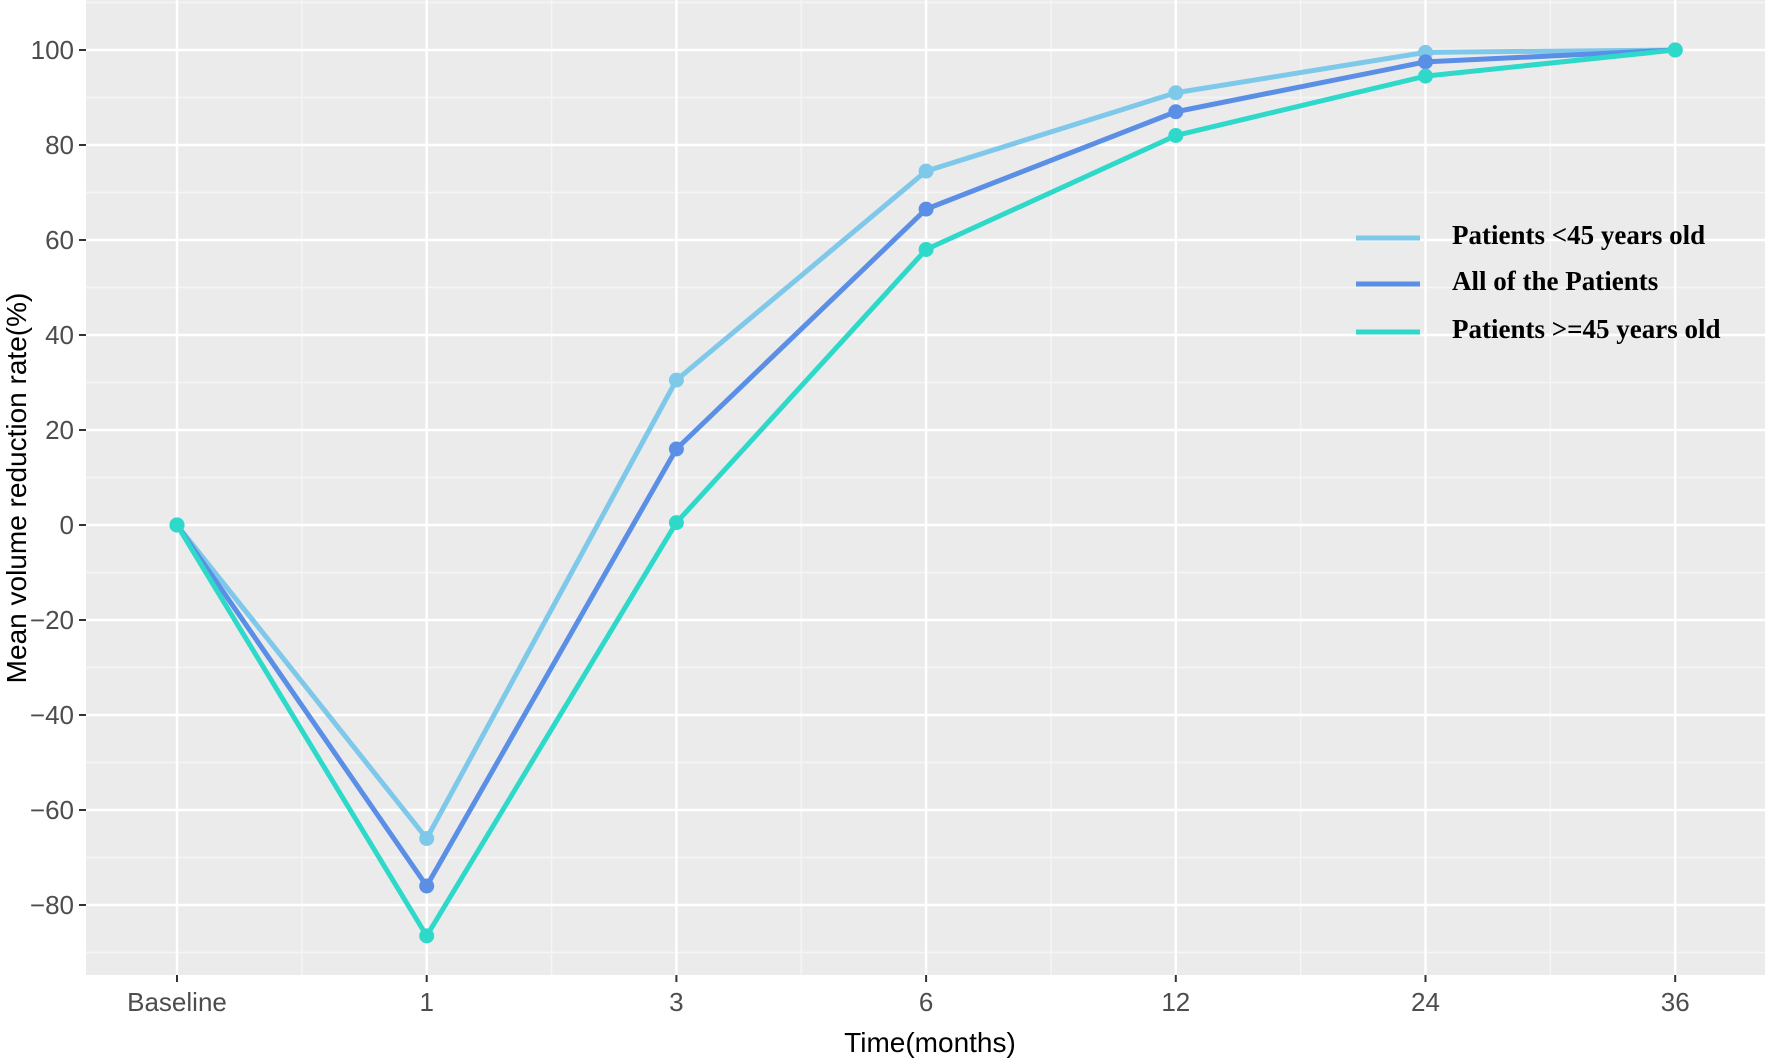 This screenshot has width=1765, height=1060. I want to click on x-tick-label: 6, so click(926, 1002).